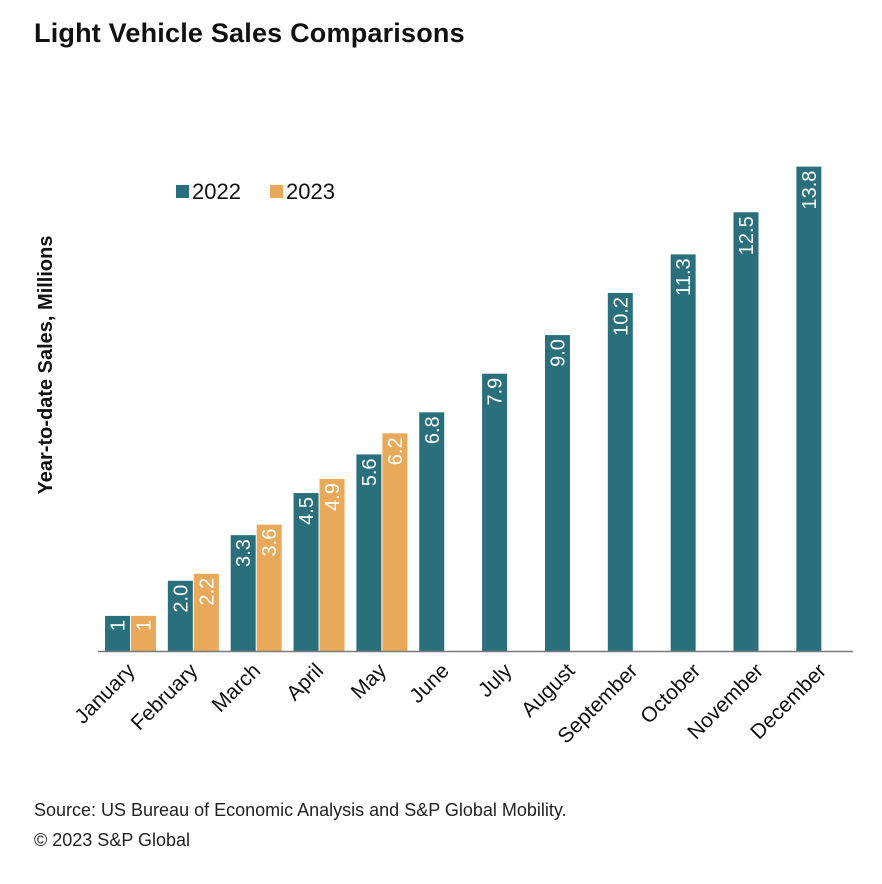  Describe the element at coordinates (305, 682) in the screenshot. I see `x-tick-label-april: April` at that location.